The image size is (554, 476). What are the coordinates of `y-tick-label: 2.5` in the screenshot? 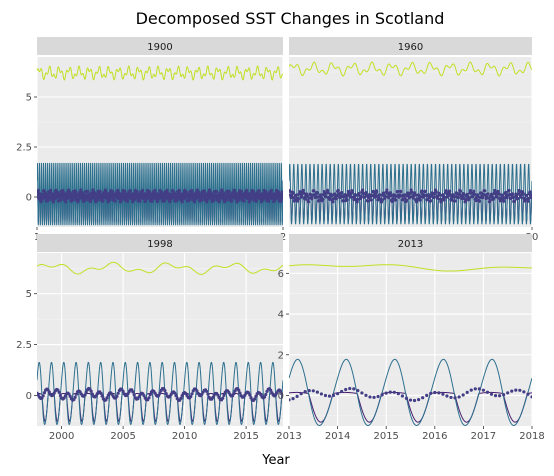 It's located at (24, 148).